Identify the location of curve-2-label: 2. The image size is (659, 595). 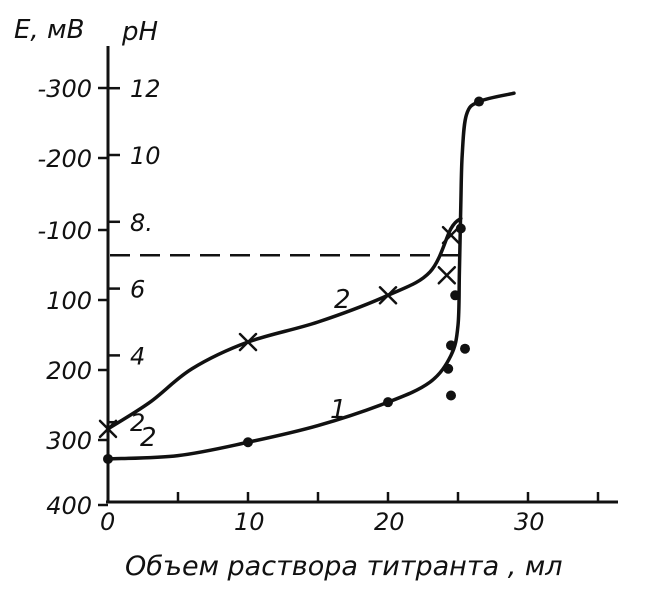
(342, 300).